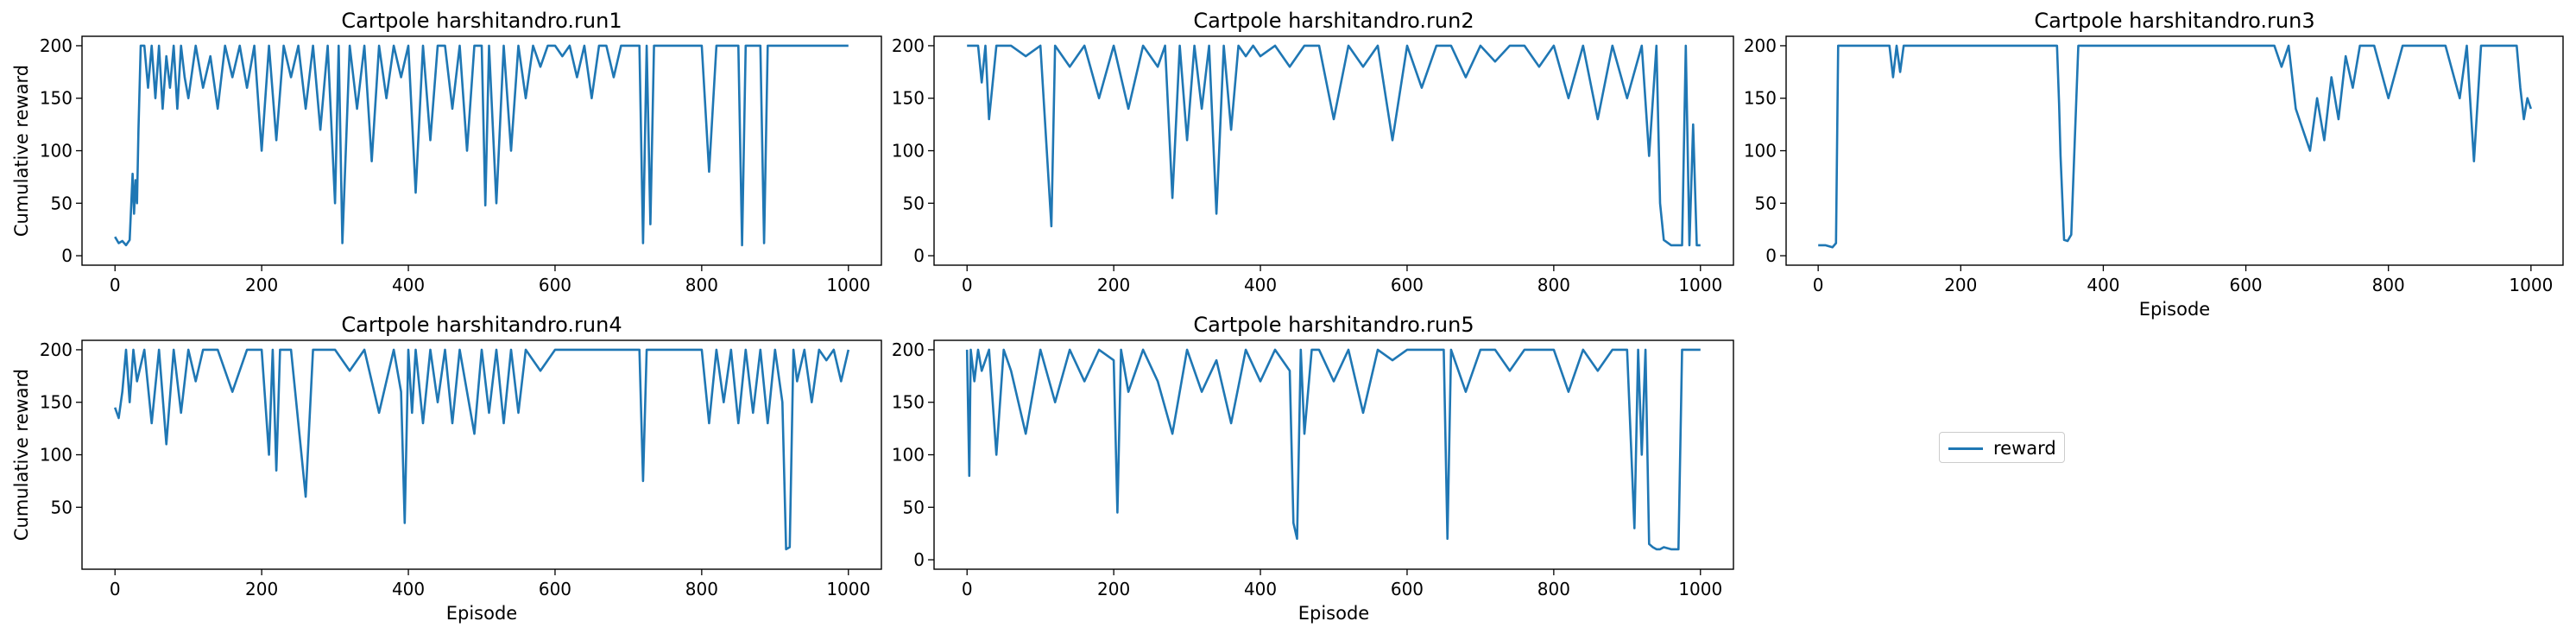 This screenshot has height=634, width=2576. I want to click on chart-title: Cartpole harshitandro.run3, so click(2174, 21).